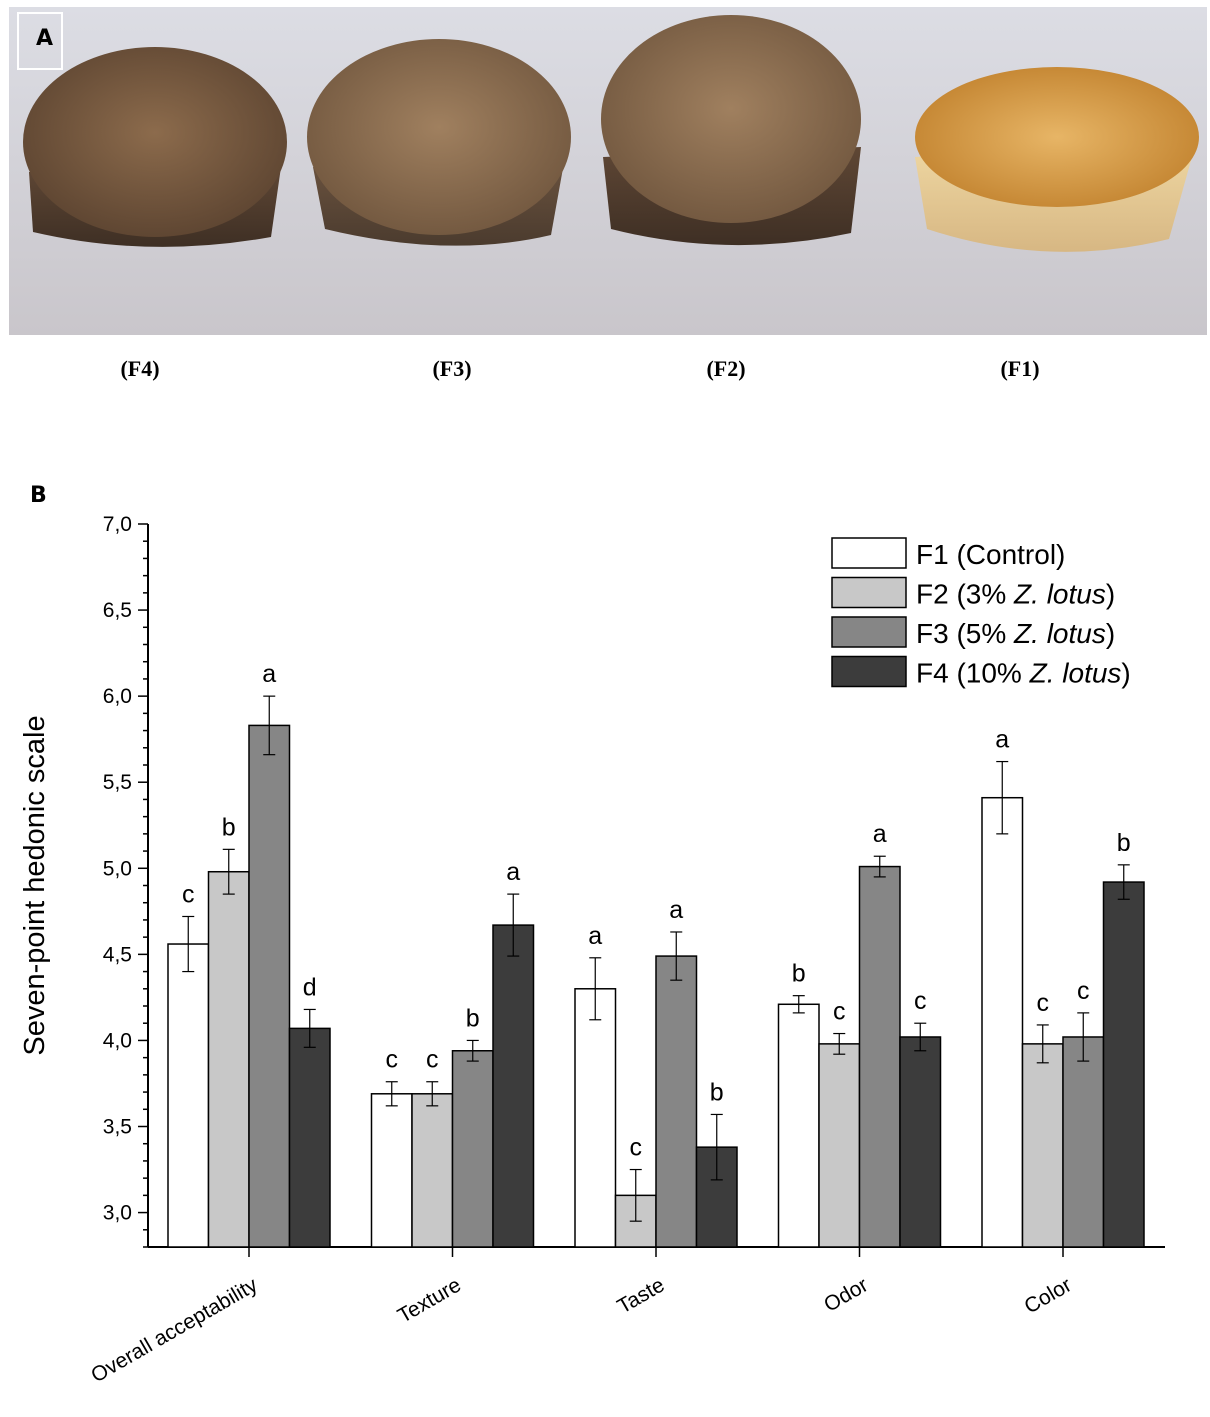  I want to click on y-tick-label: 6,5, so click(117, 610).